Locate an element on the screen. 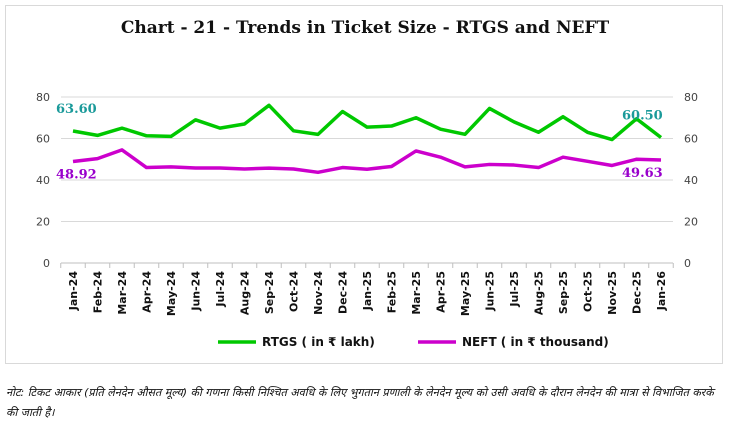 The width and height of the screenshot is (730, 426). x-tick-label: Oct-24 is located at coordinates (294, 291).